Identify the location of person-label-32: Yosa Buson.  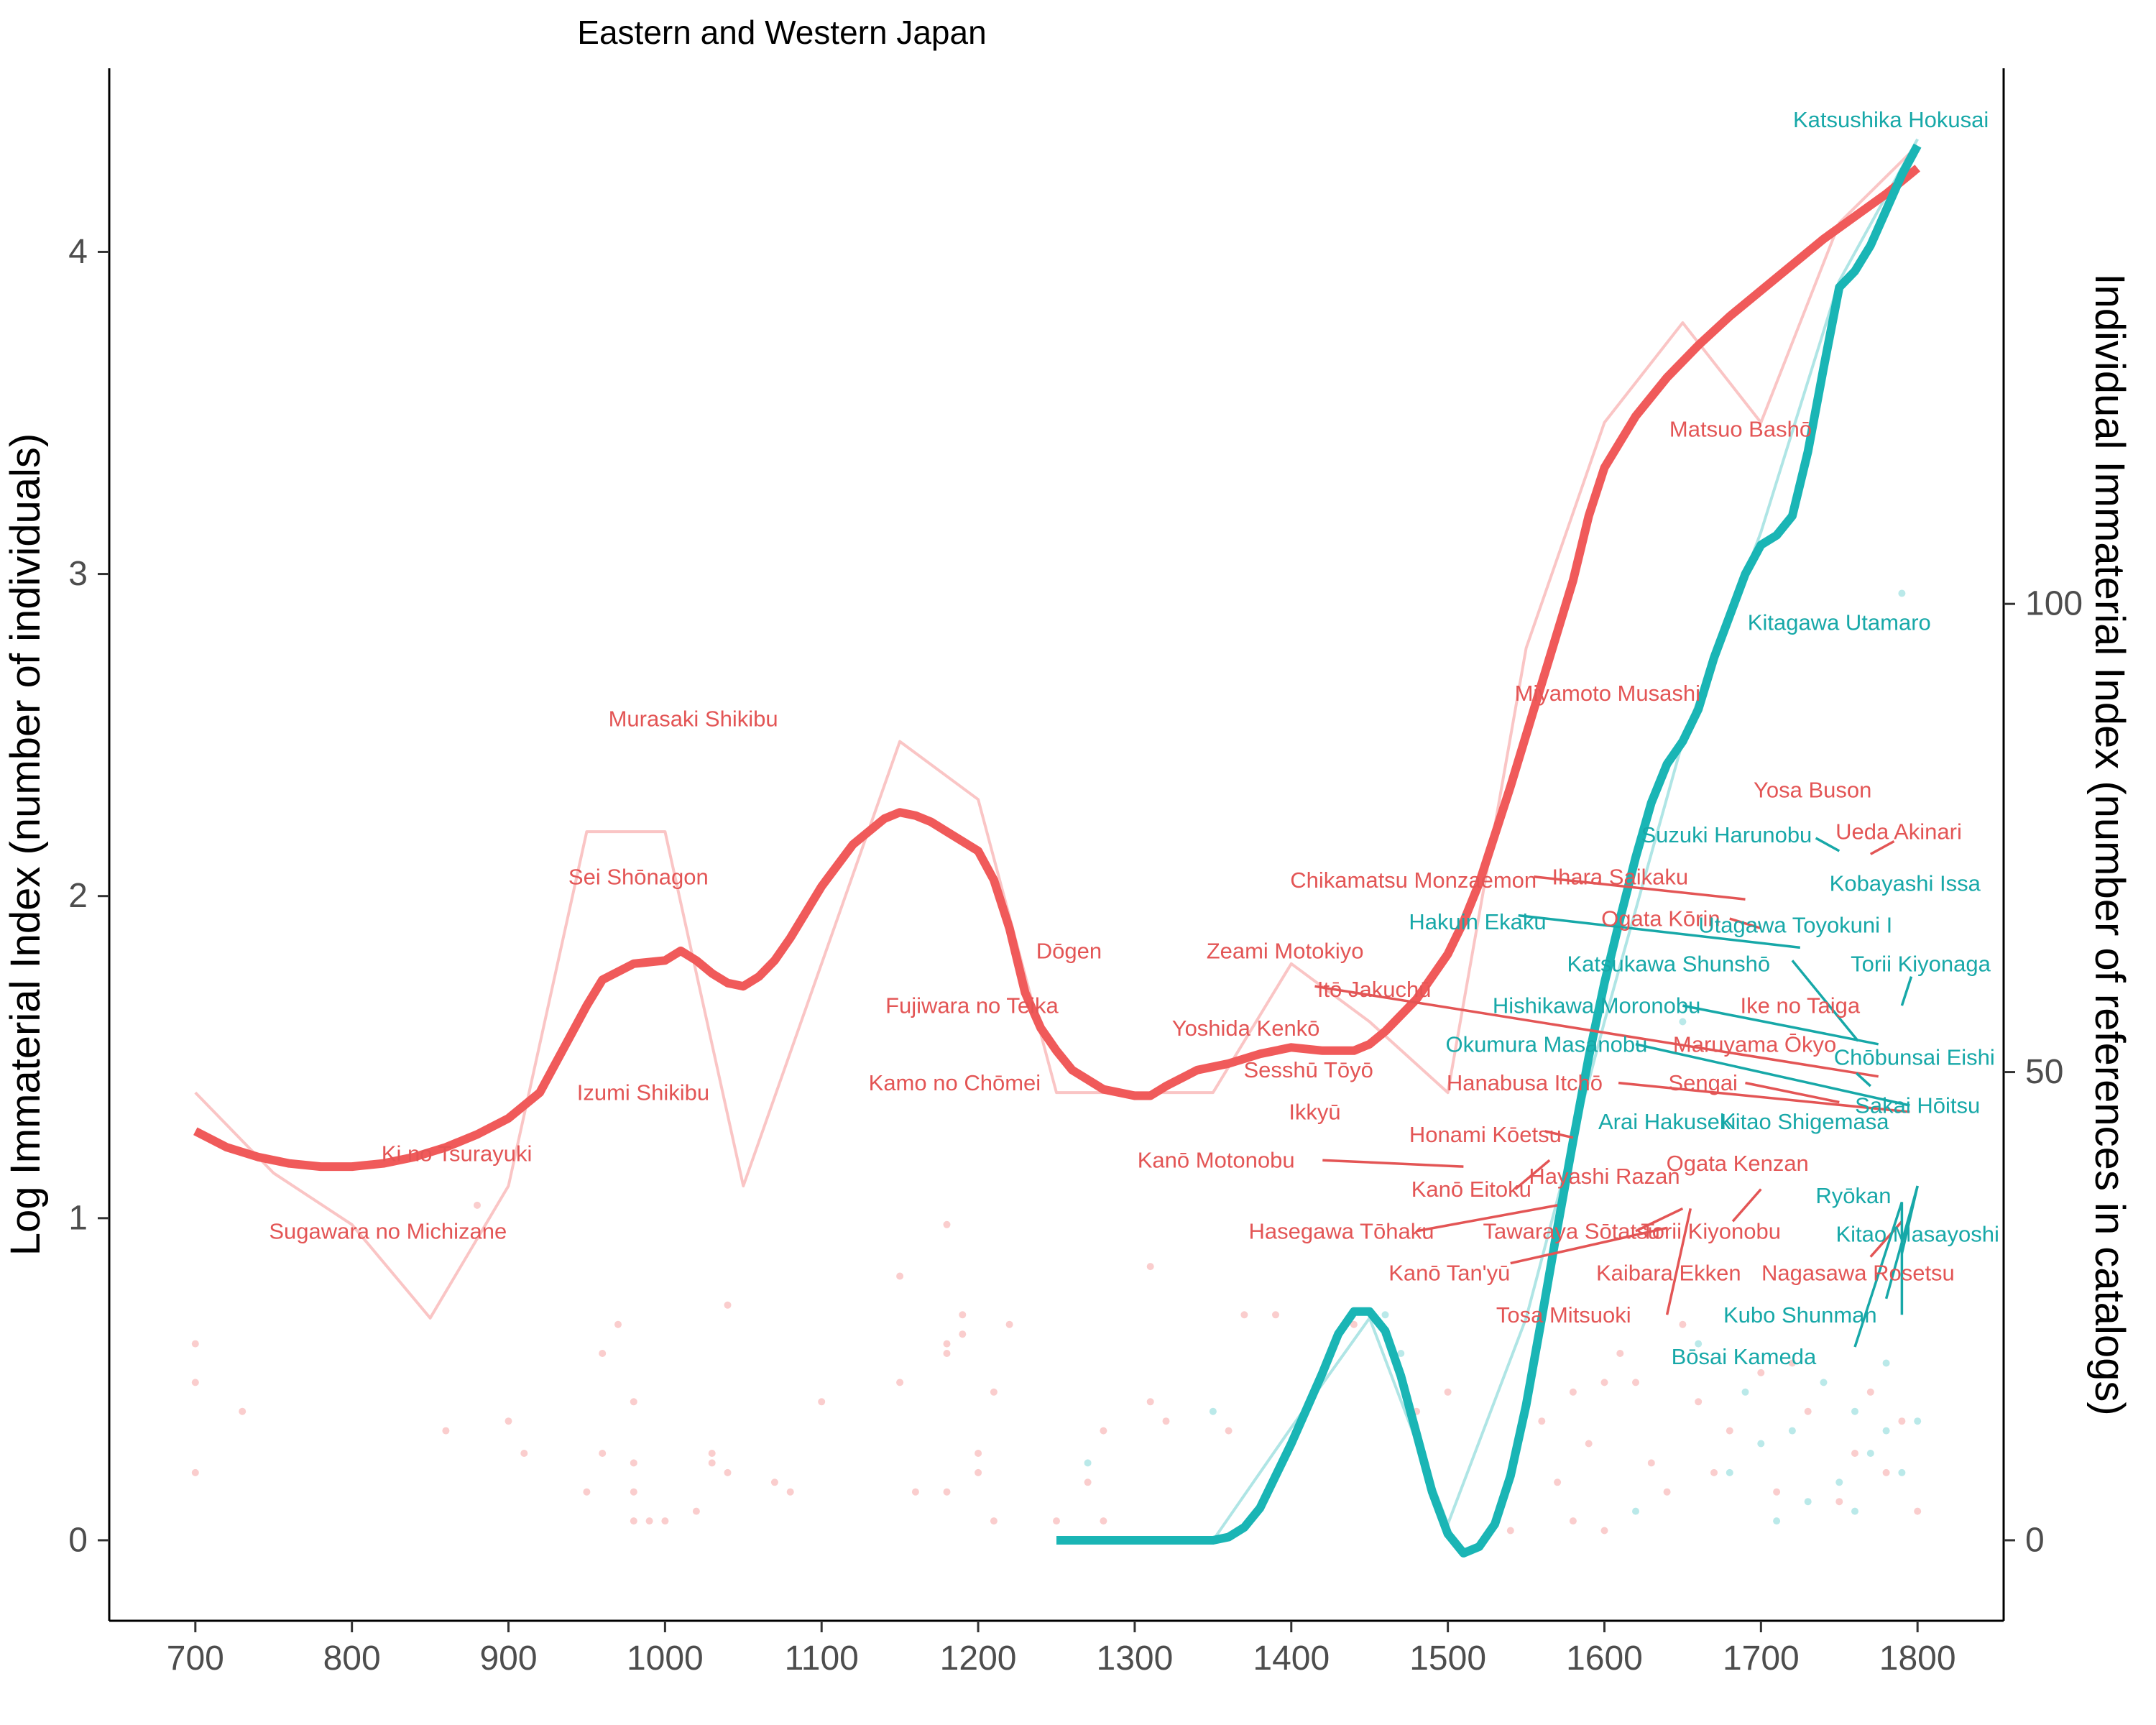
(1812, 789).